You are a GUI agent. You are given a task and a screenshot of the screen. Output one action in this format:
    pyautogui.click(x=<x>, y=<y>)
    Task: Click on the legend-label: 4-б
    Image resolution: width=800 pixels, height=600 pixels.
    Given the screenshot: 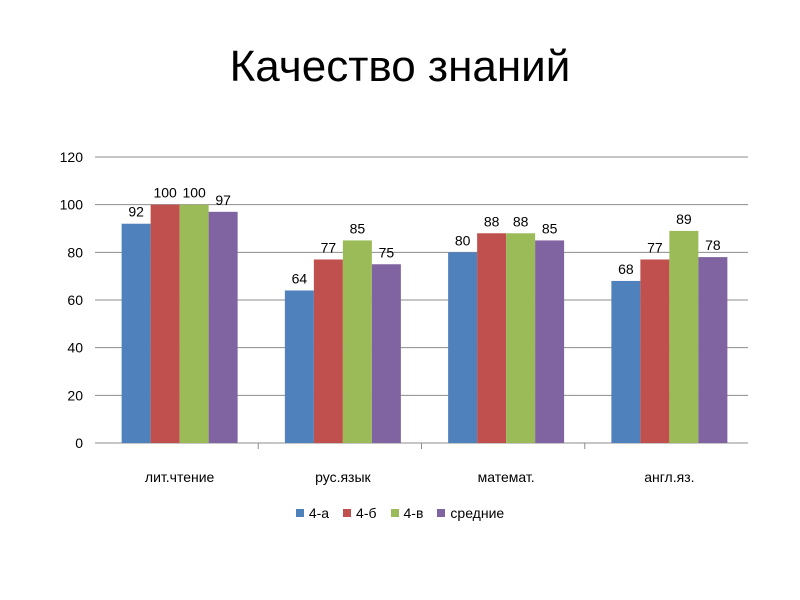 What is the action you would take?
    pyautogui.click(x=366, y=513)
    